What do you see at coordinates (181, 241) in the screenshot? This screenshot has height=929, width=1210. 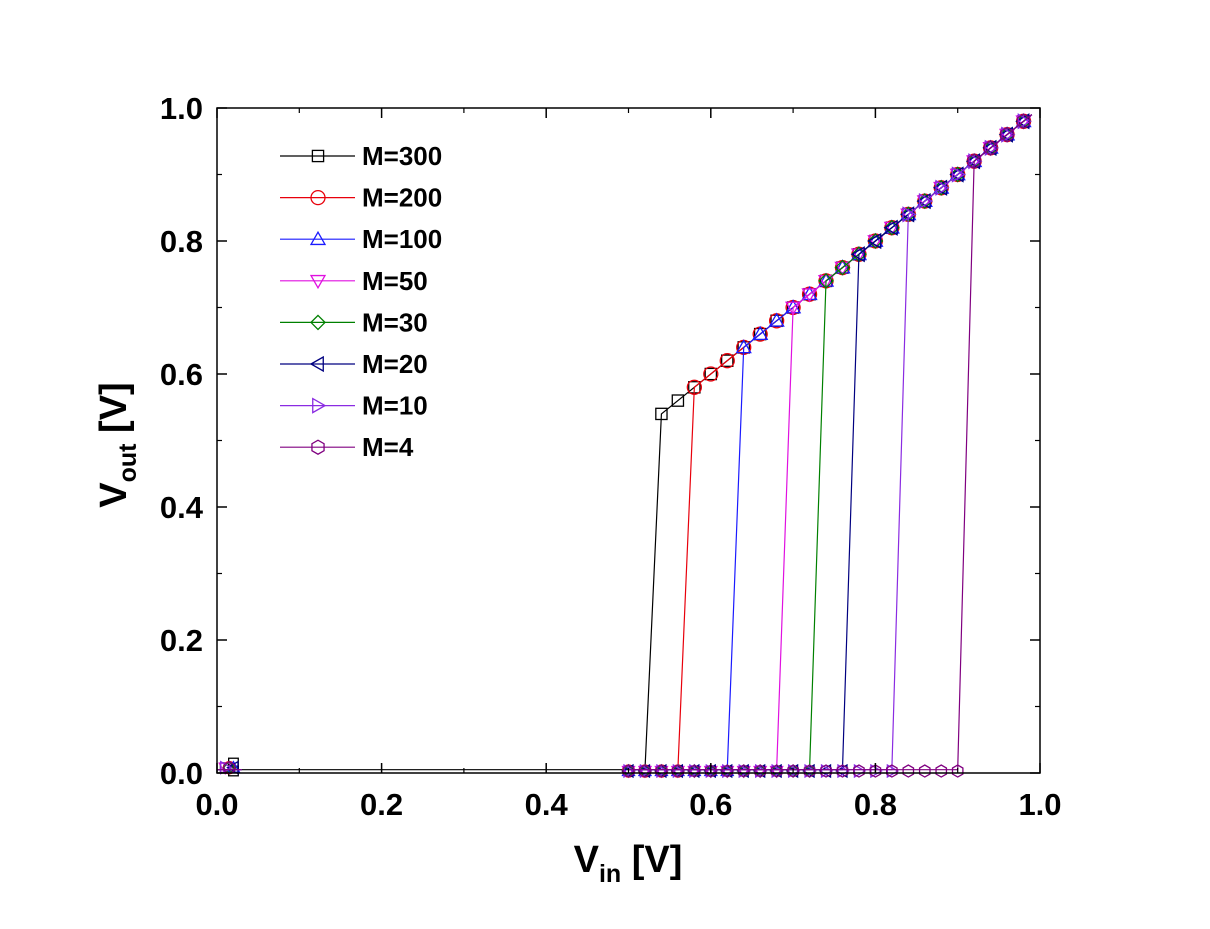 I see `y-tick-label: 0.8` at bounding box center [181, 241].